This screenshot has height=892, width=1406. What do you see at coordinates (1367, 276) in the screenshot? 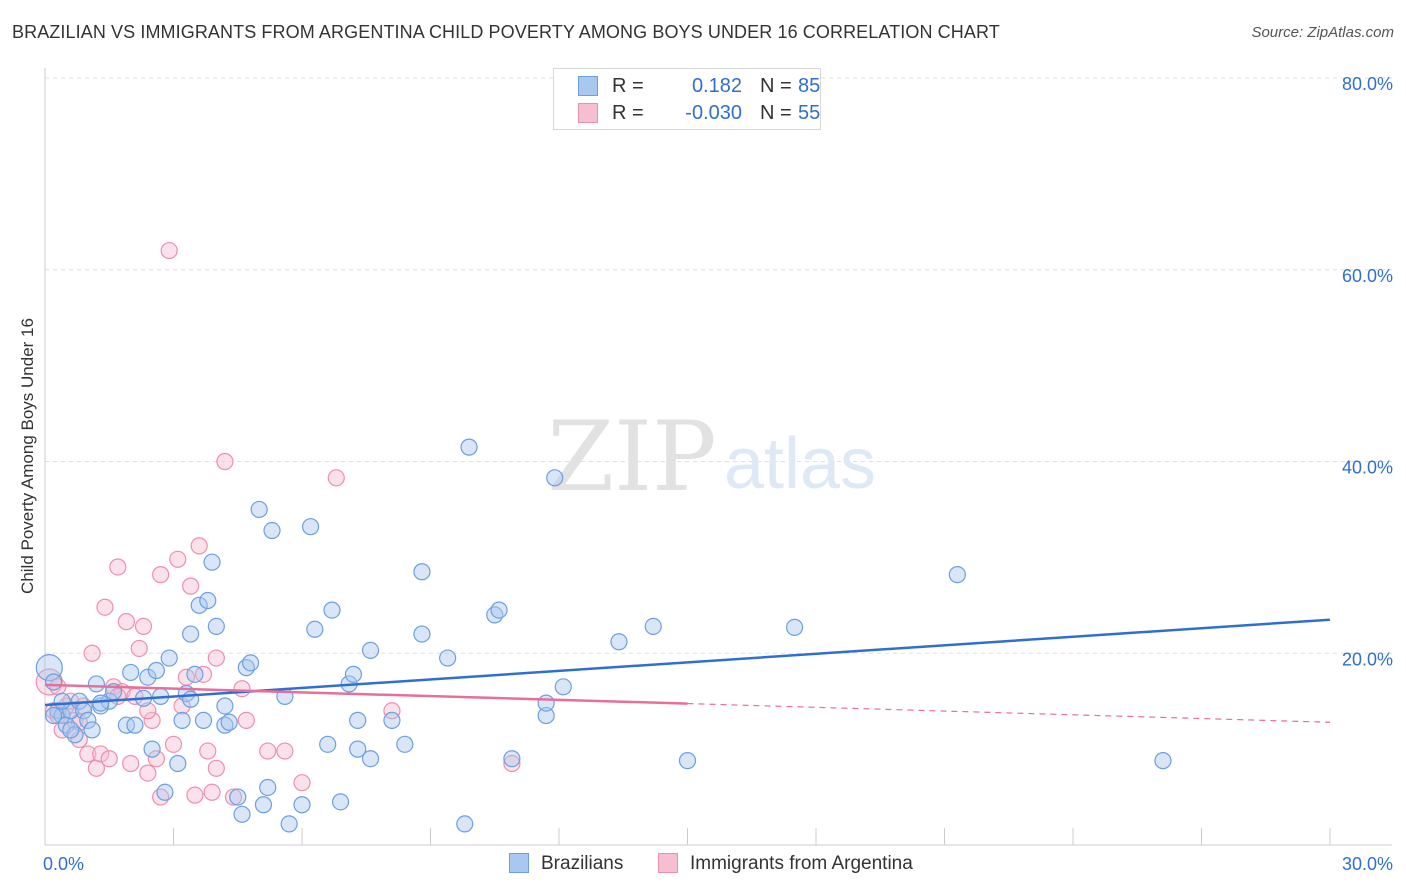
I see `y-tick-label: 60.0%` at bounding box center [1367, 276].